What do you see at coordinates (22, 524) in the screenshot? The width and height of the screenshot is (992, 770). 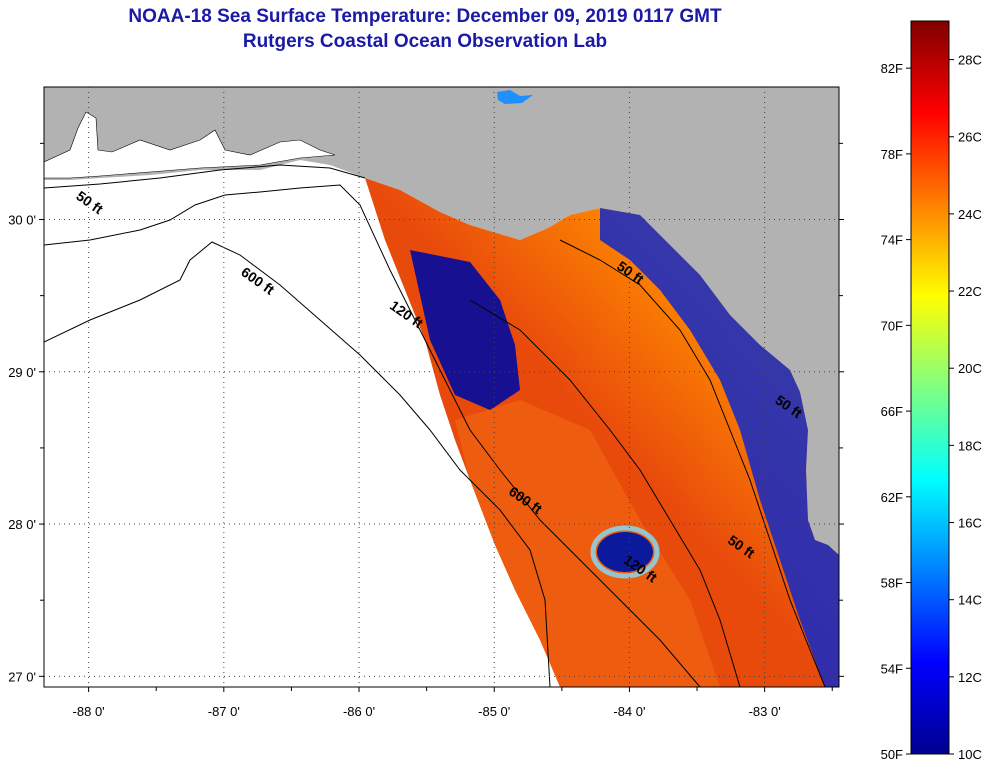 I see `lat-tick-label: 28 0'` at bounding box center [22, 524].